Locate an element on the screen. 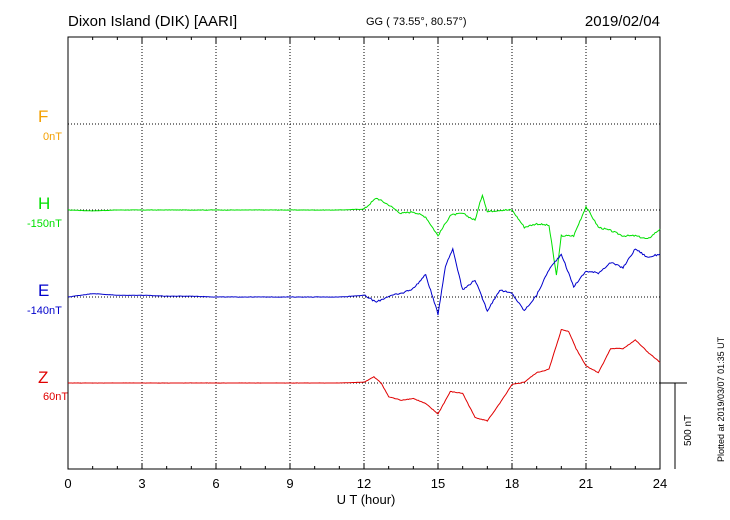 The image size is (730, 520). series-line-h is located at coordinates (364, 234).